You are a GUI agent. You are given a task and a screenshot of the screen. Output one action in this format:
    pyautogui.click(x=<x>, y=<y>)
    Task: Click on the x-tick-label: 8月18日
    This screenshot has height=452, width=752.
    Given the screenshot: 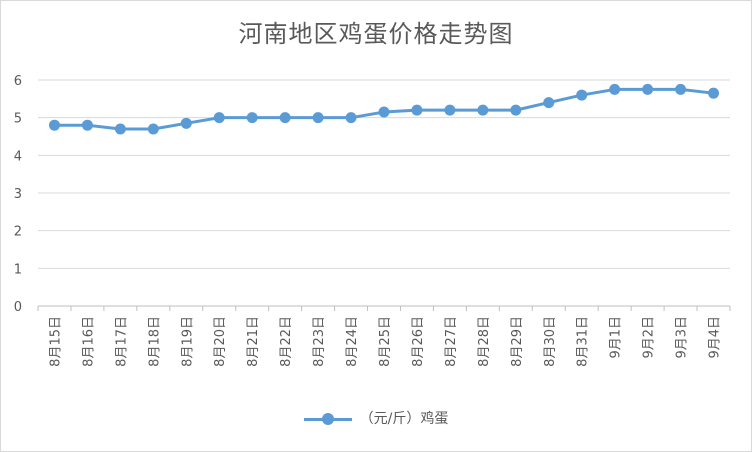 What is the action you would take?
    pyautogui.click(x=154, y=341)
    